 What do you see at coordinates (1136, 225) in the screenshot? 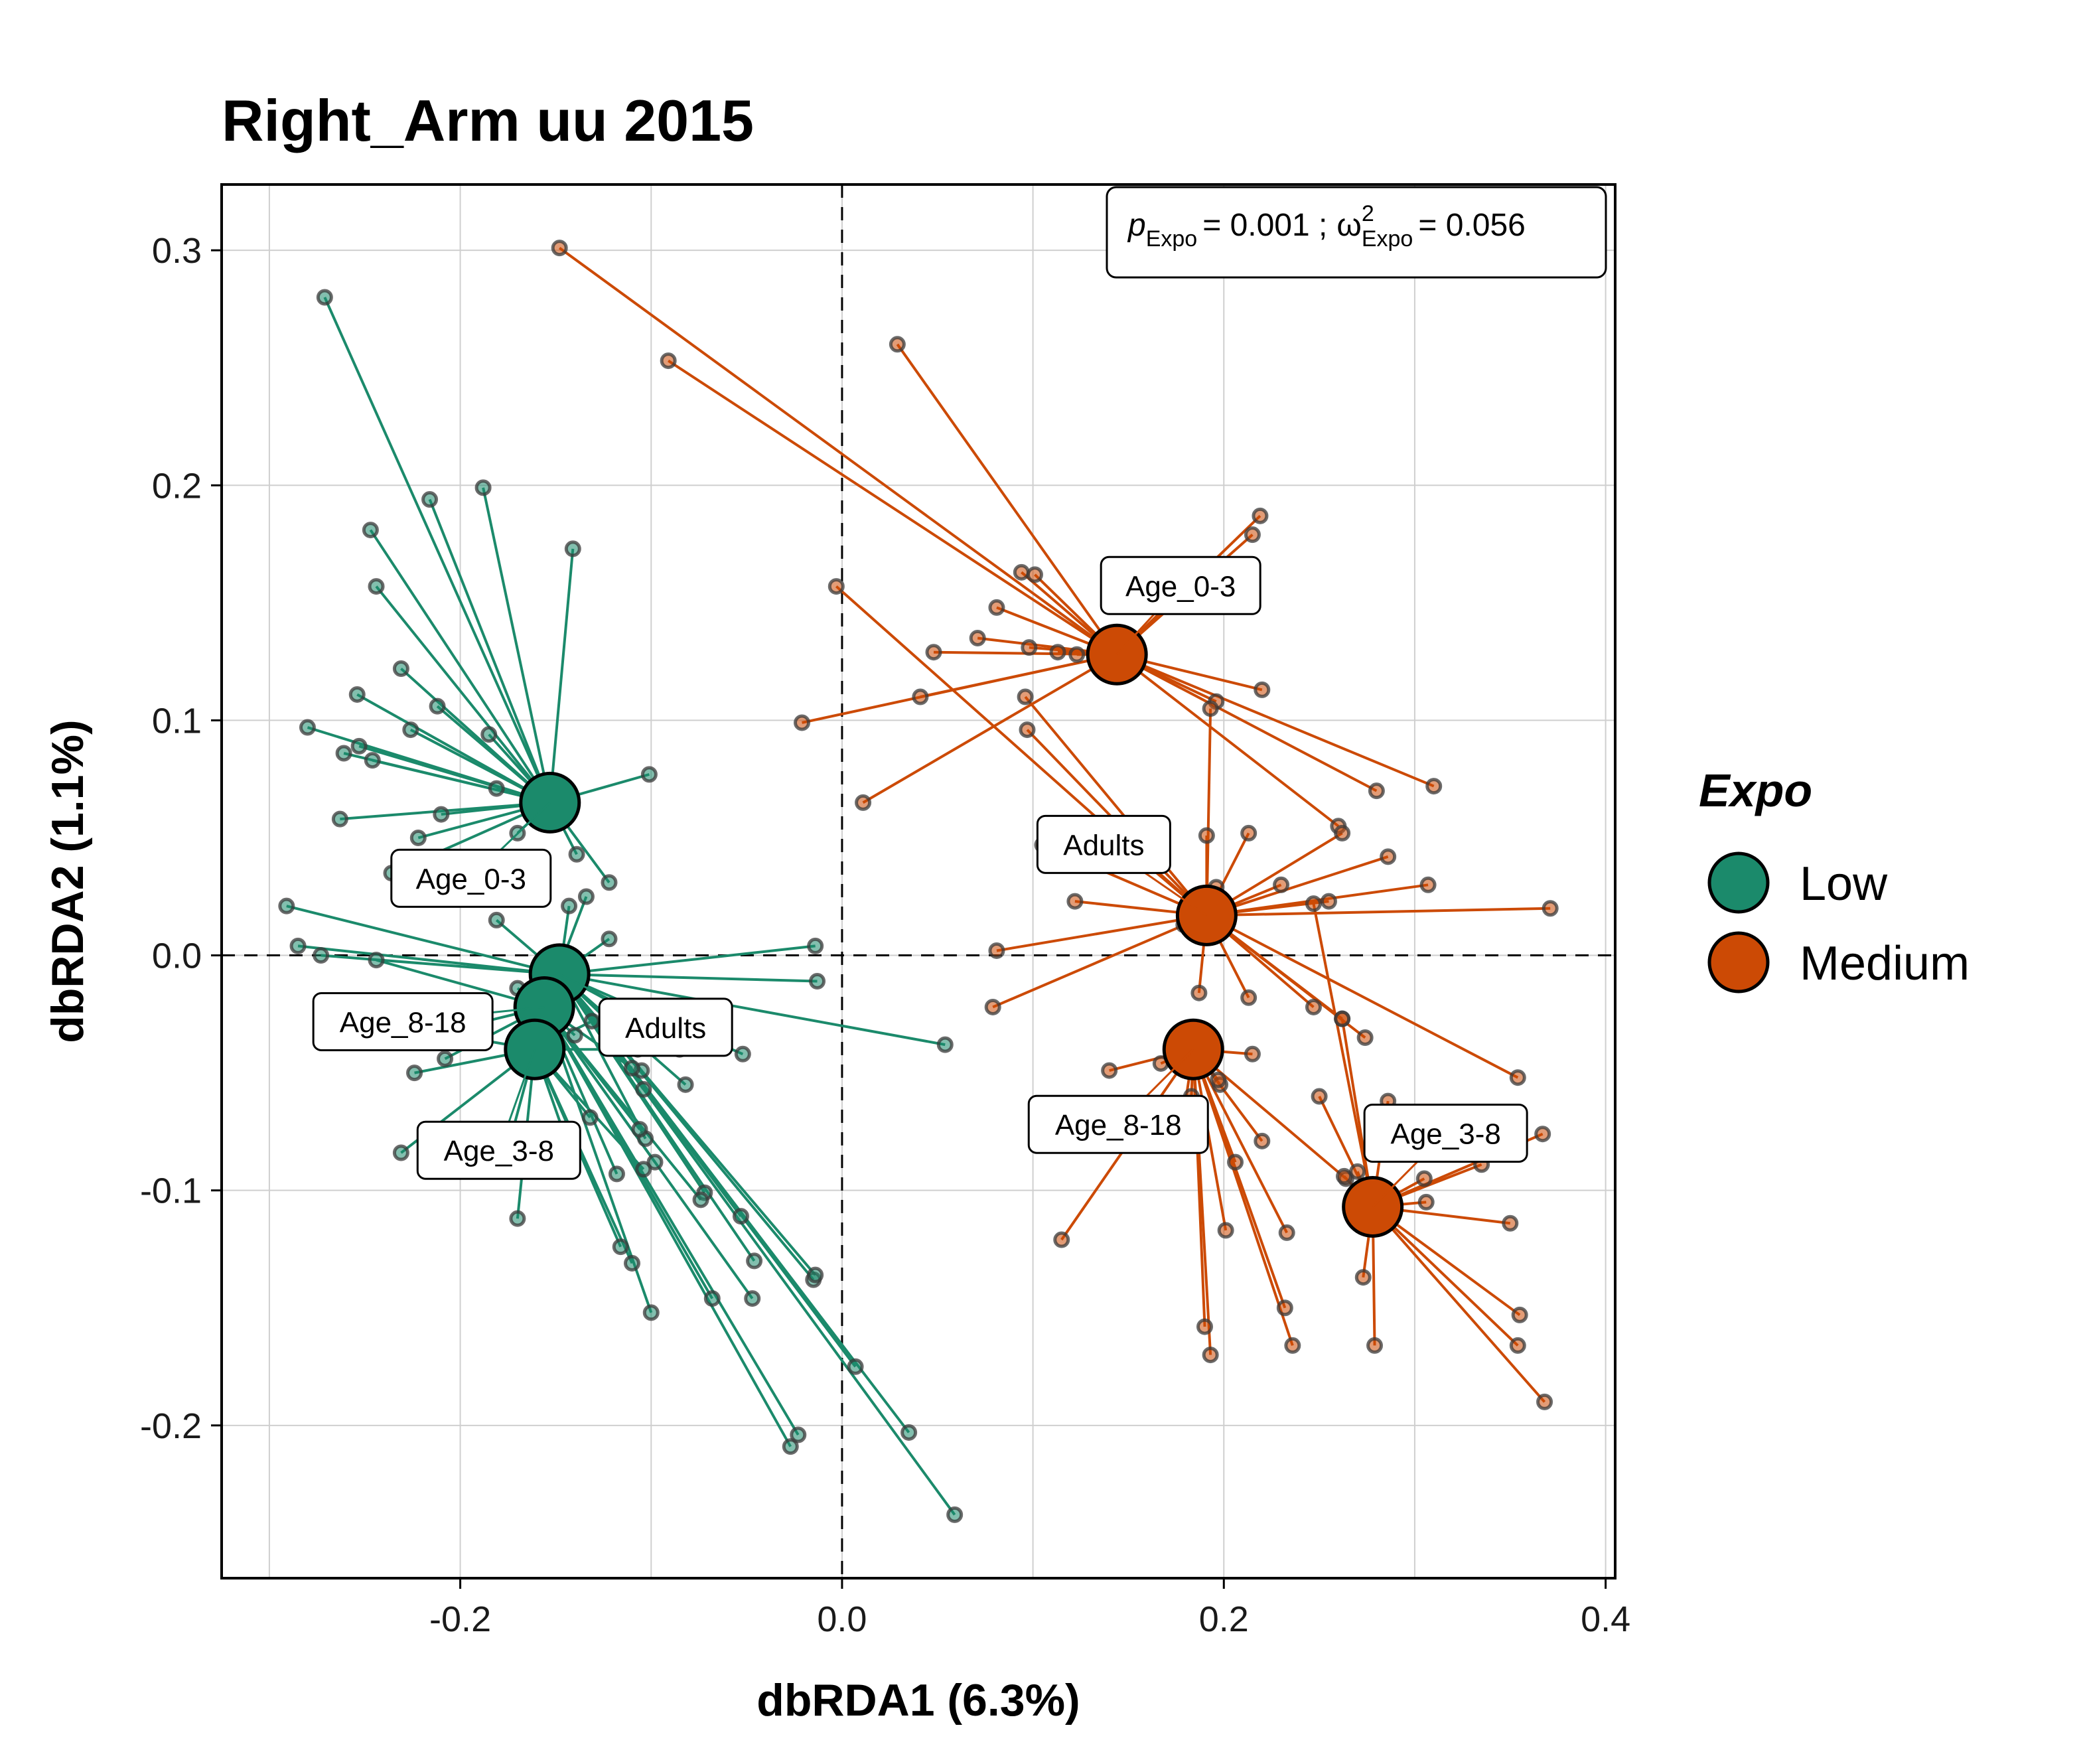
I see `p-symbol: p` at bounding box center [1136, 225].